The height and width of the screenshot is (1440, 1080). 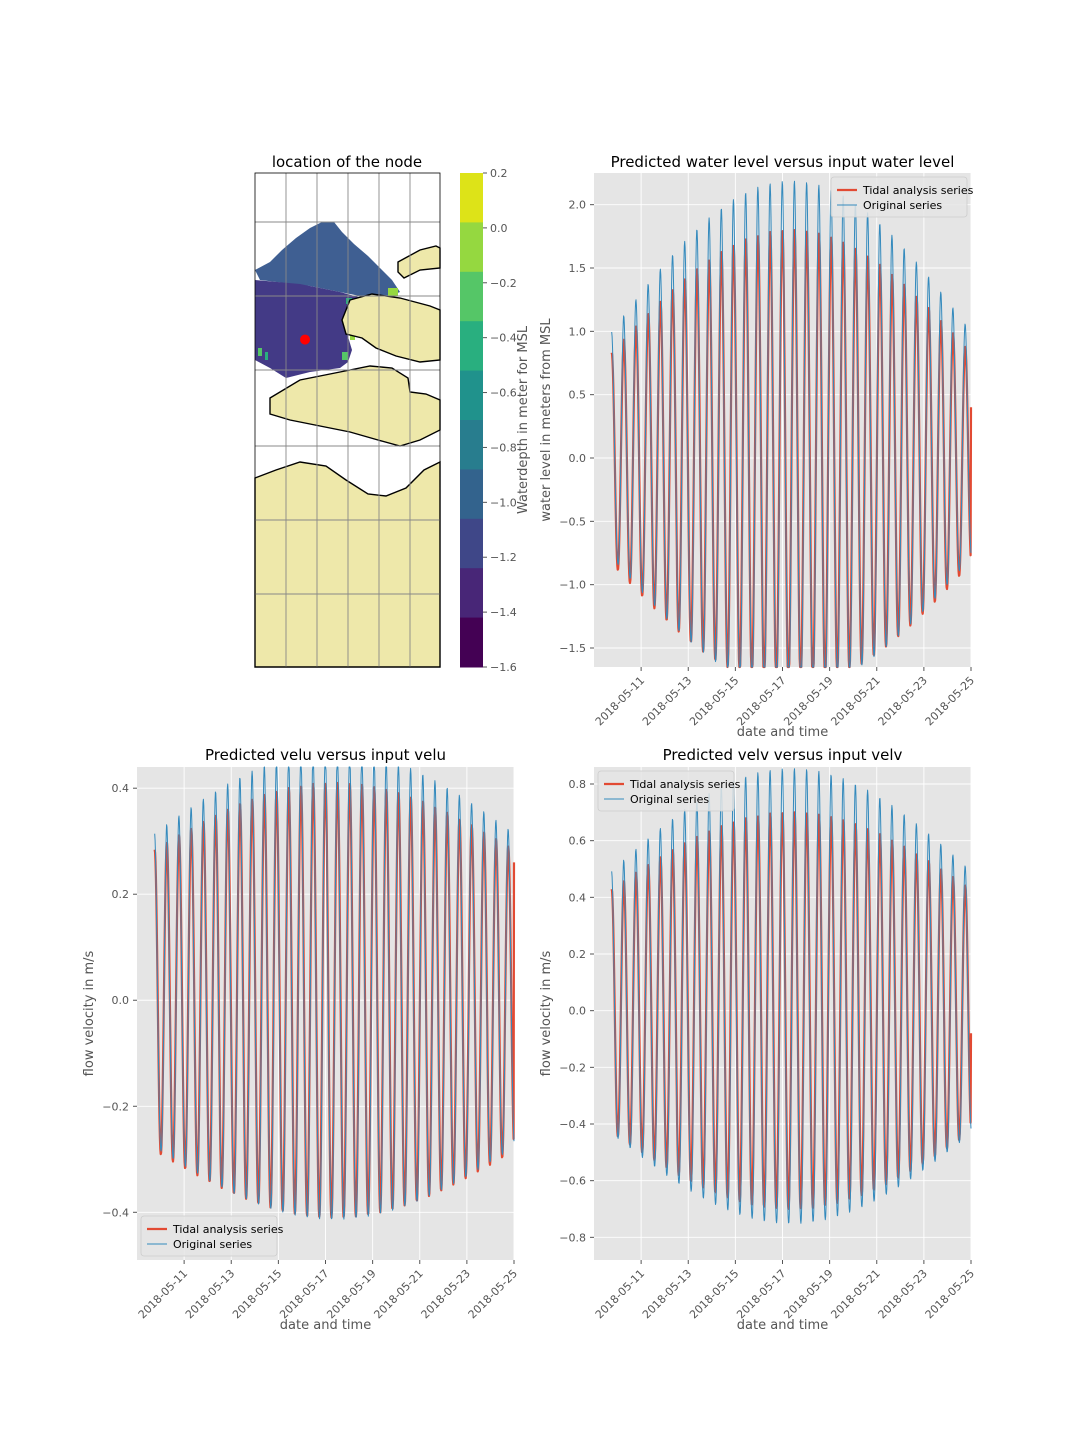 What do you see at coordinates (391, 328) in the screenshot?
I see `land-island-central` at bounding box center [391, 328].